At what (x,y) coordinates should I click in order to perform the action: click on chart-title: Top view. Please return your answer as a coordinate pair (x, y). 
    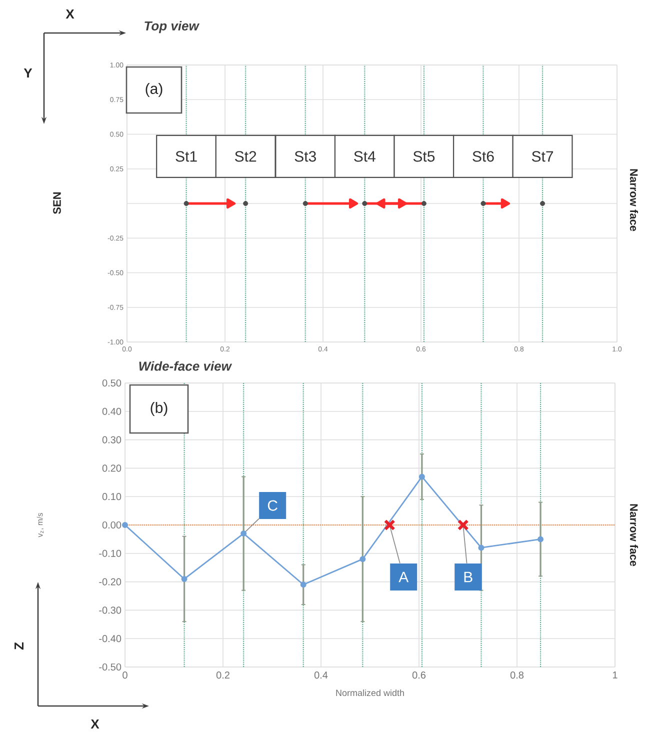
    Looking at the image, I should click on (172, 27).